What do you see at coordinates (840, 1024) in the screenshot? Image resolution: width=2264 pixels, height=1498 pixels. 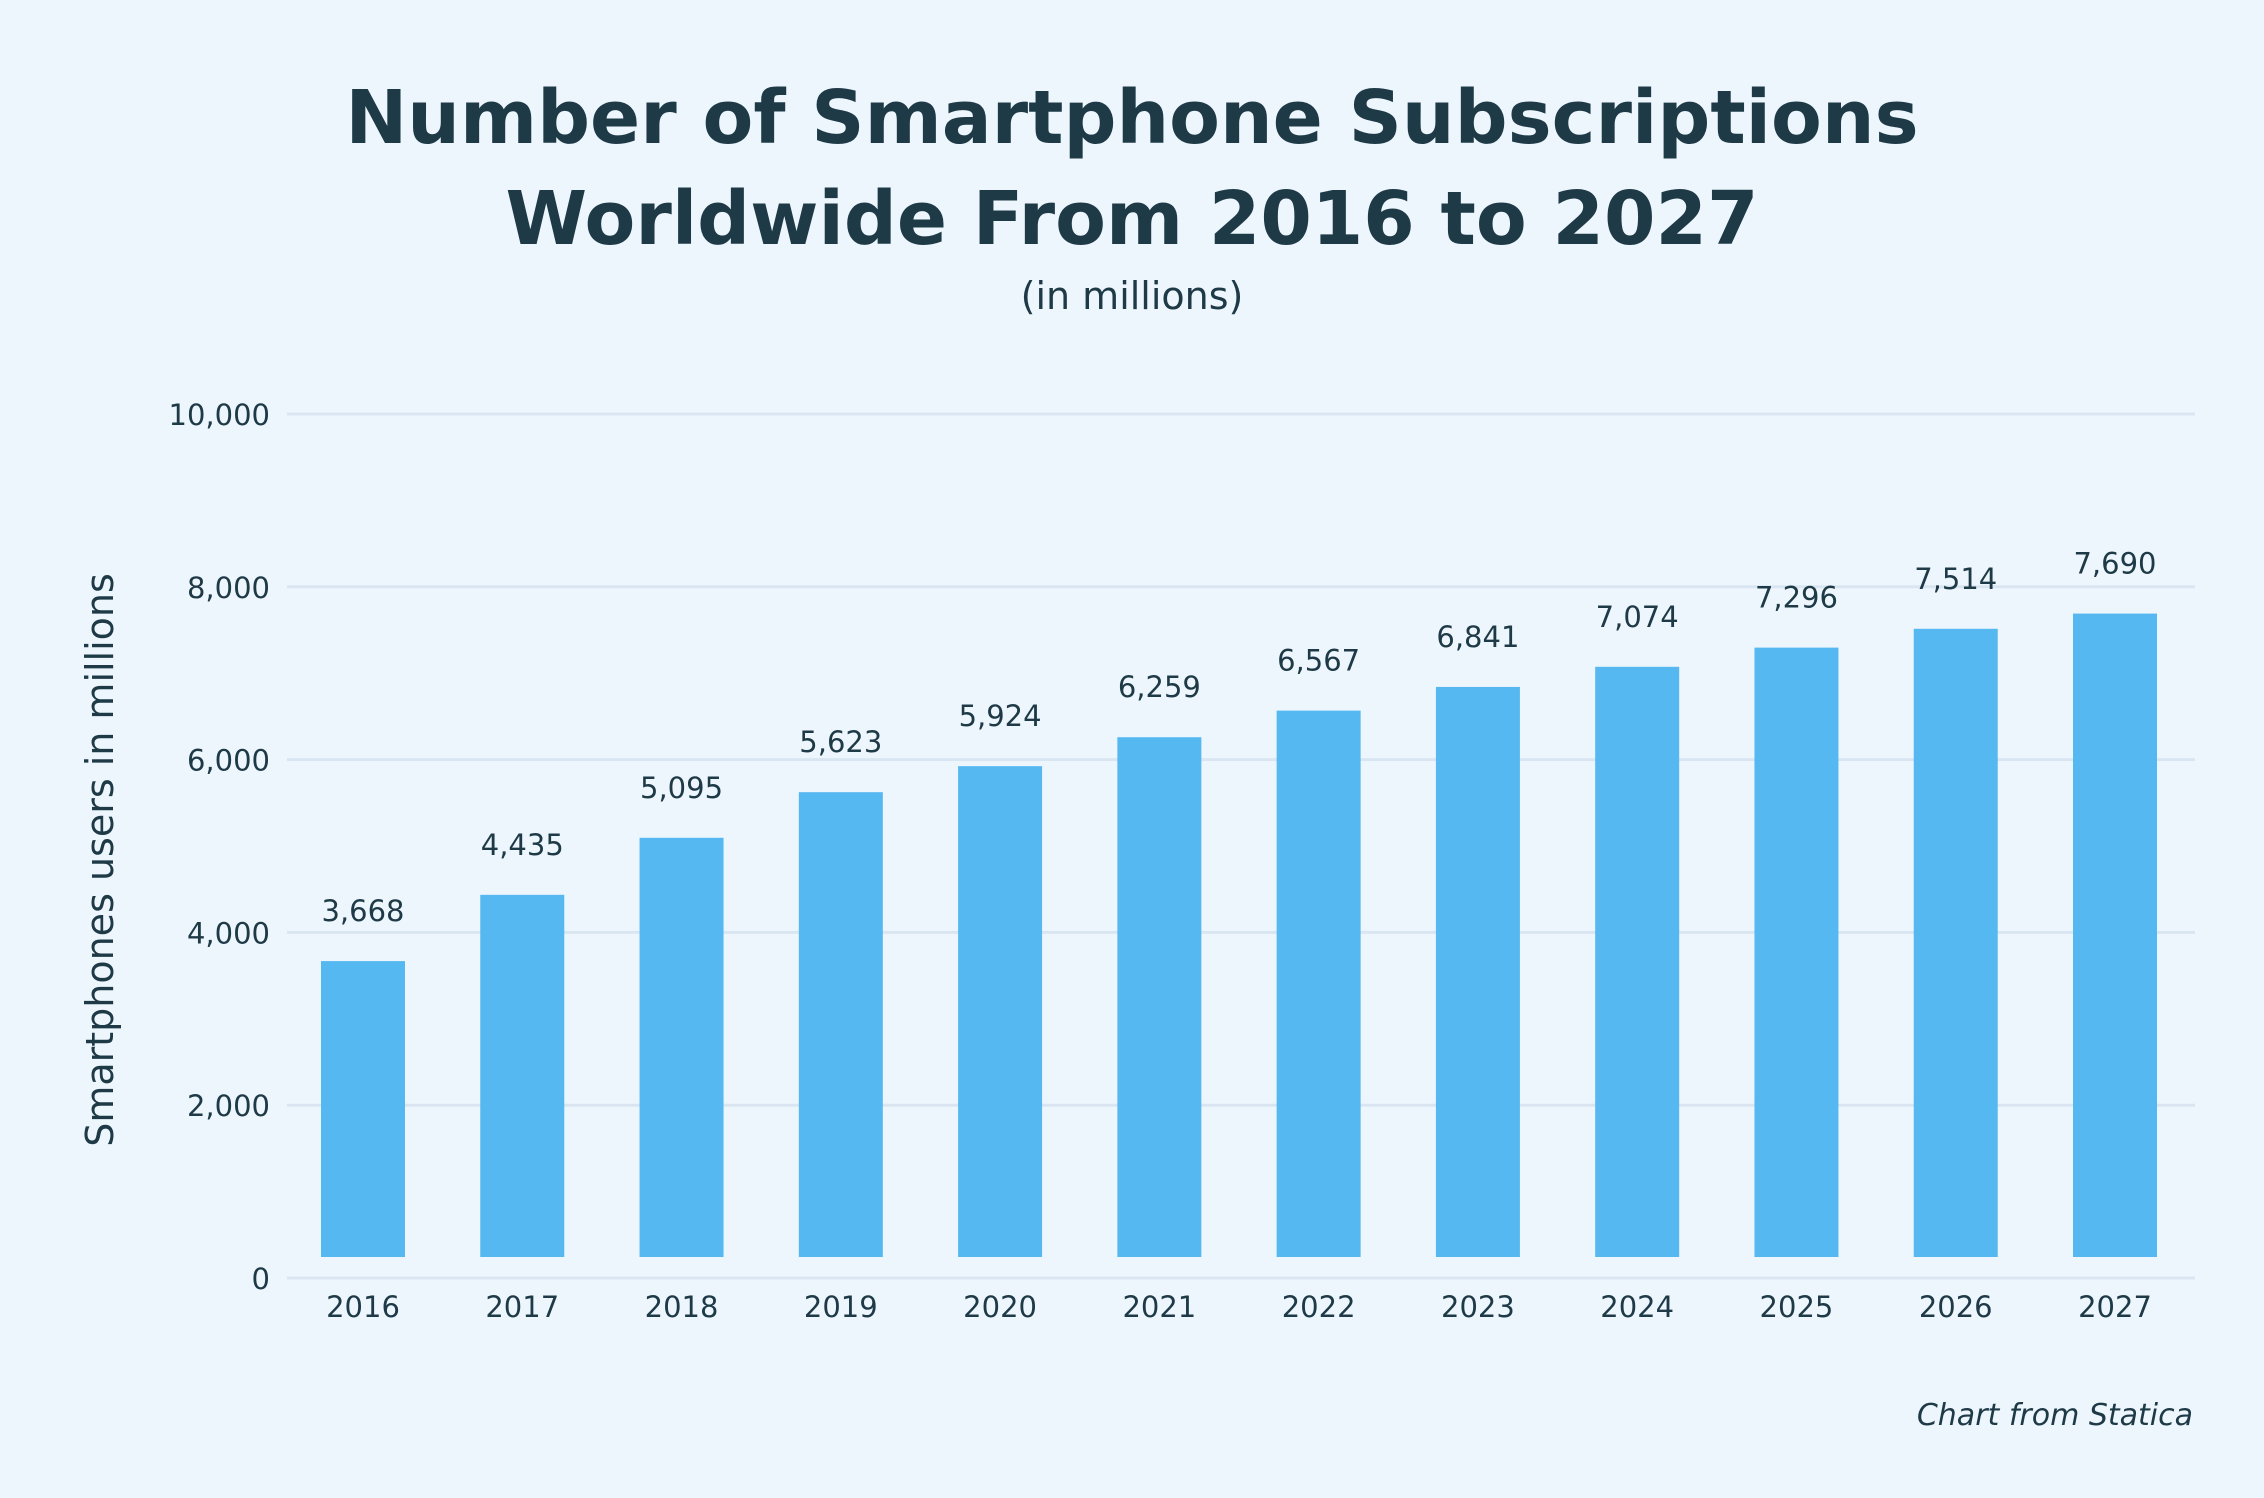 I see `bar-2019` at bounding box center [840, 1024].